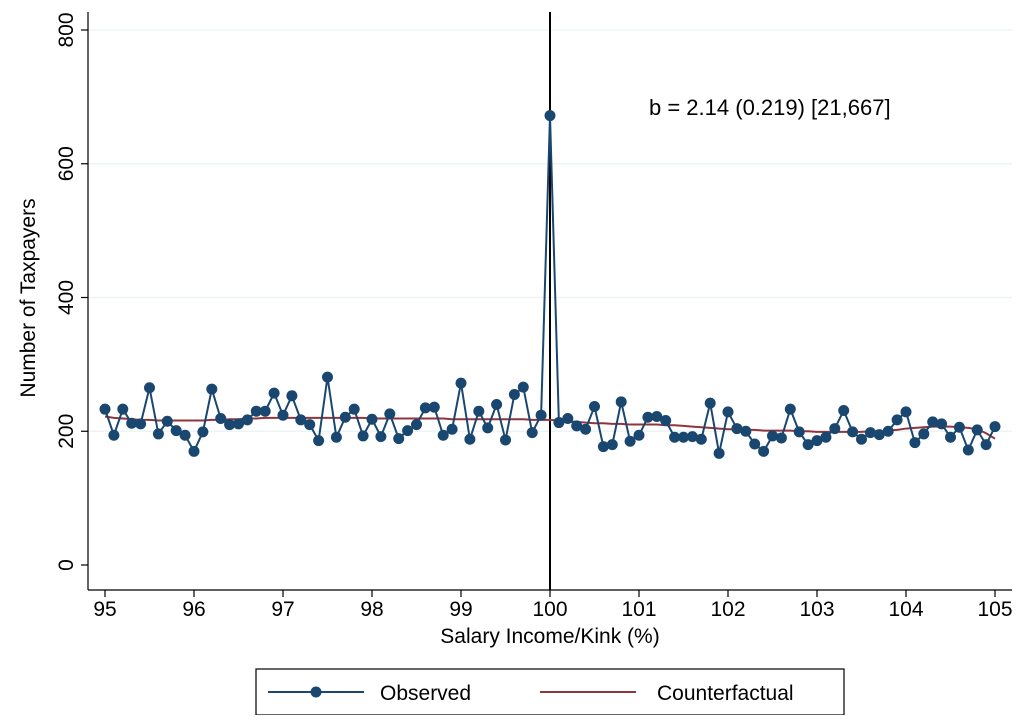  I want to click on x-tick-label-97: 97, so click(282, 609).